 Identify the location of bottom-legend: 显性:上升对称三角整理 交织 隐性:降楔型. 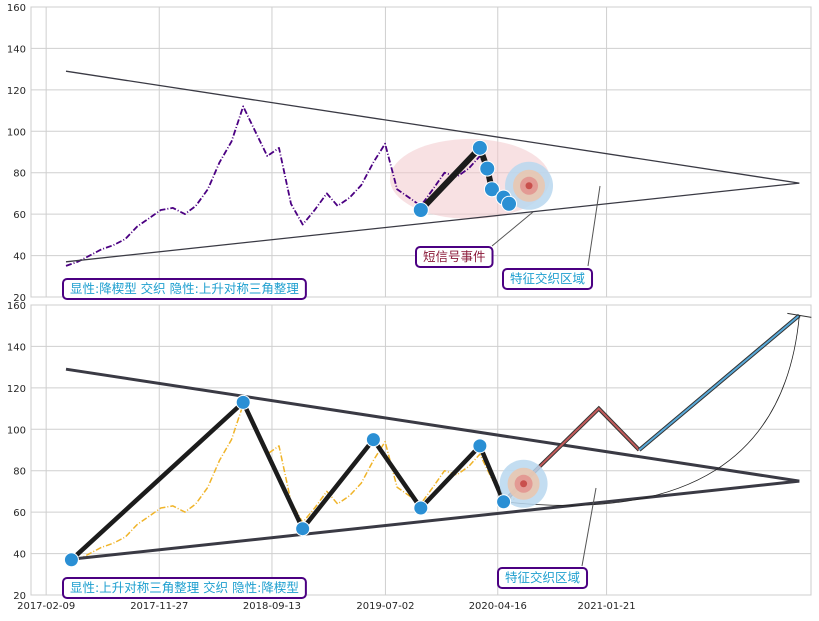
(184, 587).